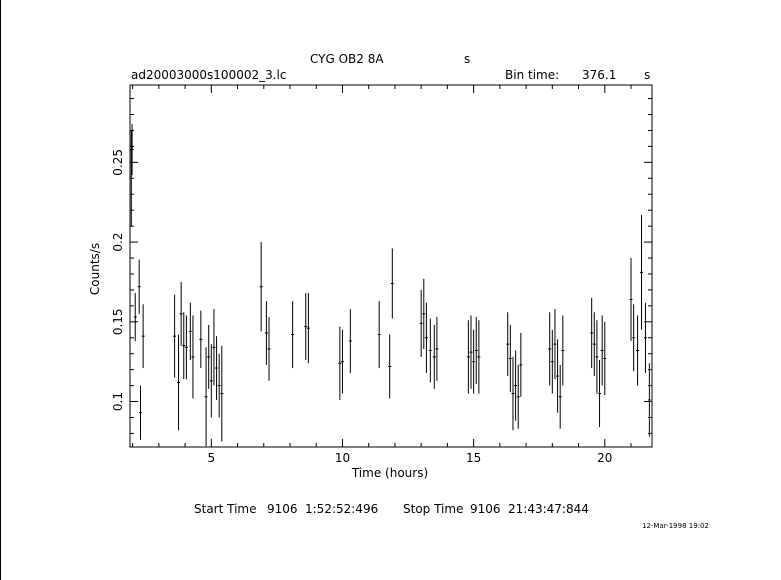 The width and height of the screenshot is (781, 580). I want to click on stop-time-day: 9106, so click(485, 509).